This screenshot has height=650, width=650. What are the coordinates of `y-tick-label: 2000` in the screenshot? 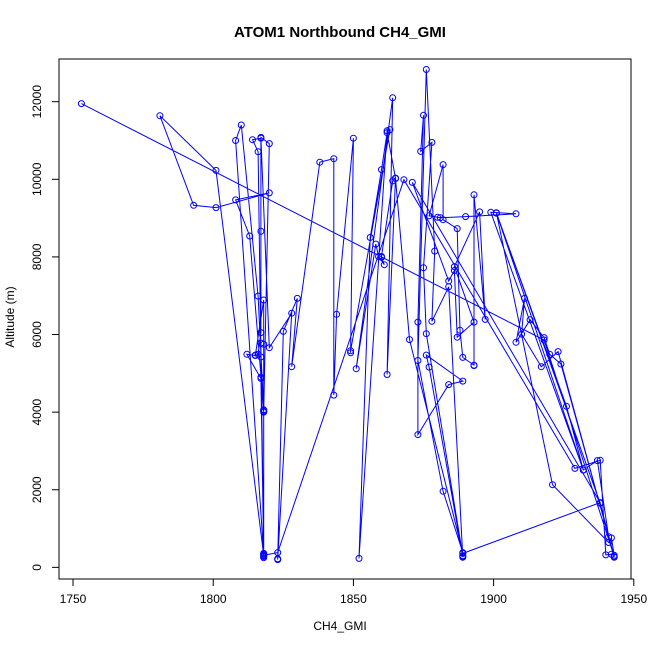 It's located at (37, 489).